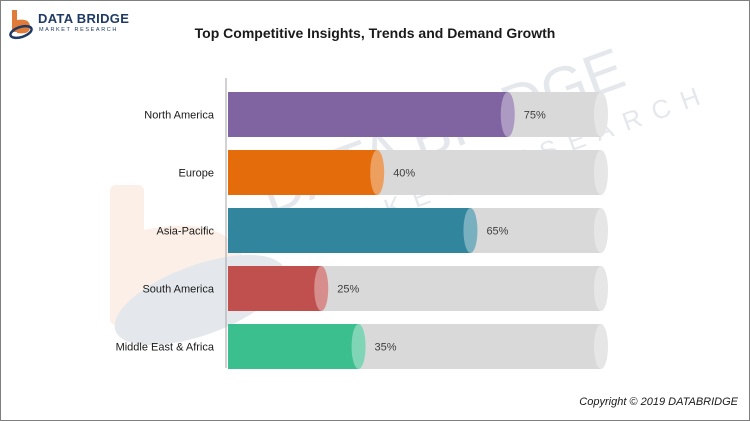 Image resolution: width=750 pixels, height=421 pixels. I want to click on brand-name: DATA BRIDGE, so click(84, 18).